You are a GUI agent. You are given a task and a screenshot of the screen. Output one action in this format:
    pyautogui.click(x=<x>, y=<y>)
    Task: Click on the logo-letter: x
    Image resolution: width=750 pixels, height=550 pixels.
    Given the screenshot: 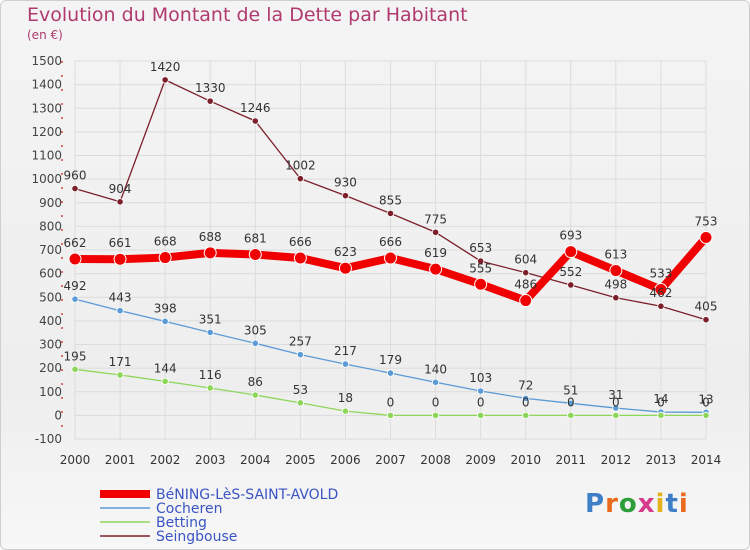 What is the action you would take?
    pyautogui.click(x=646, y=504)
    